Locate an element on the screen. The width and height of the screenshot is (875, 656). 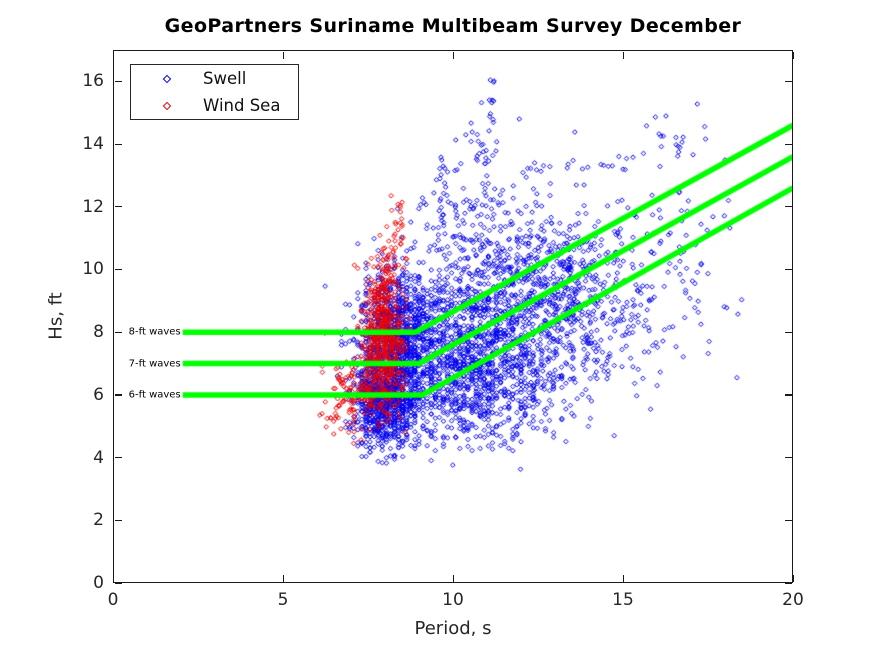
legend-label-windsea: Wind Sea is located at coordinates (242, 105).